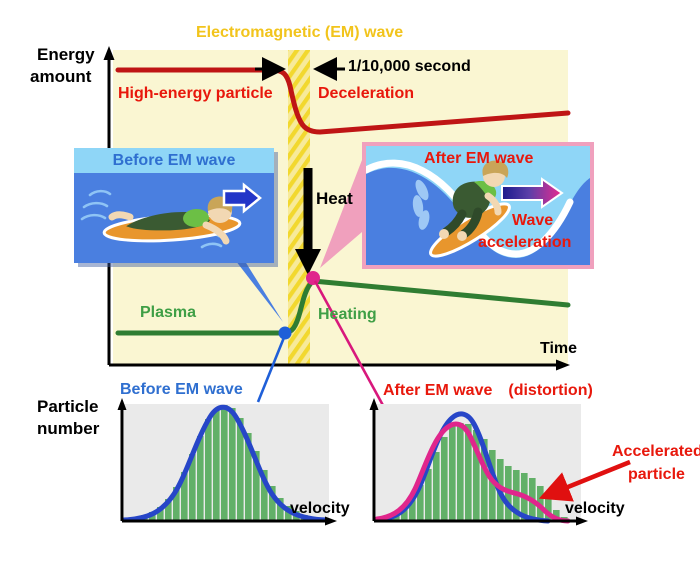  What do you see at coordinates (168, 312) in the screenshot?
I see `plasma-label: Plasma` at bounding box center [168, 312].